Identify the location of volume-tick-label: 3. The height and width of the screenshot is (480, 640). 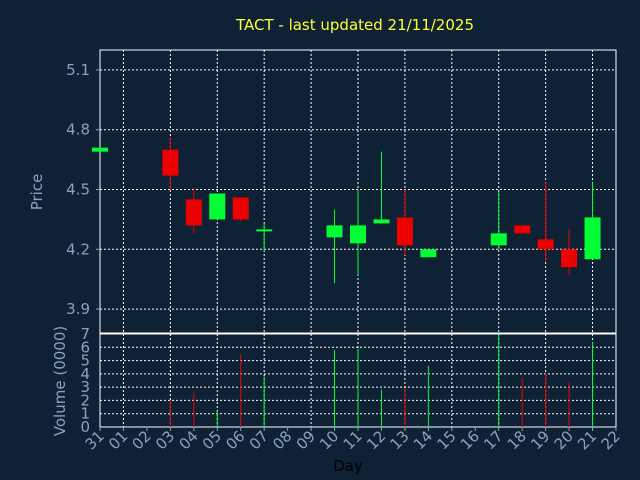
(85, 387).